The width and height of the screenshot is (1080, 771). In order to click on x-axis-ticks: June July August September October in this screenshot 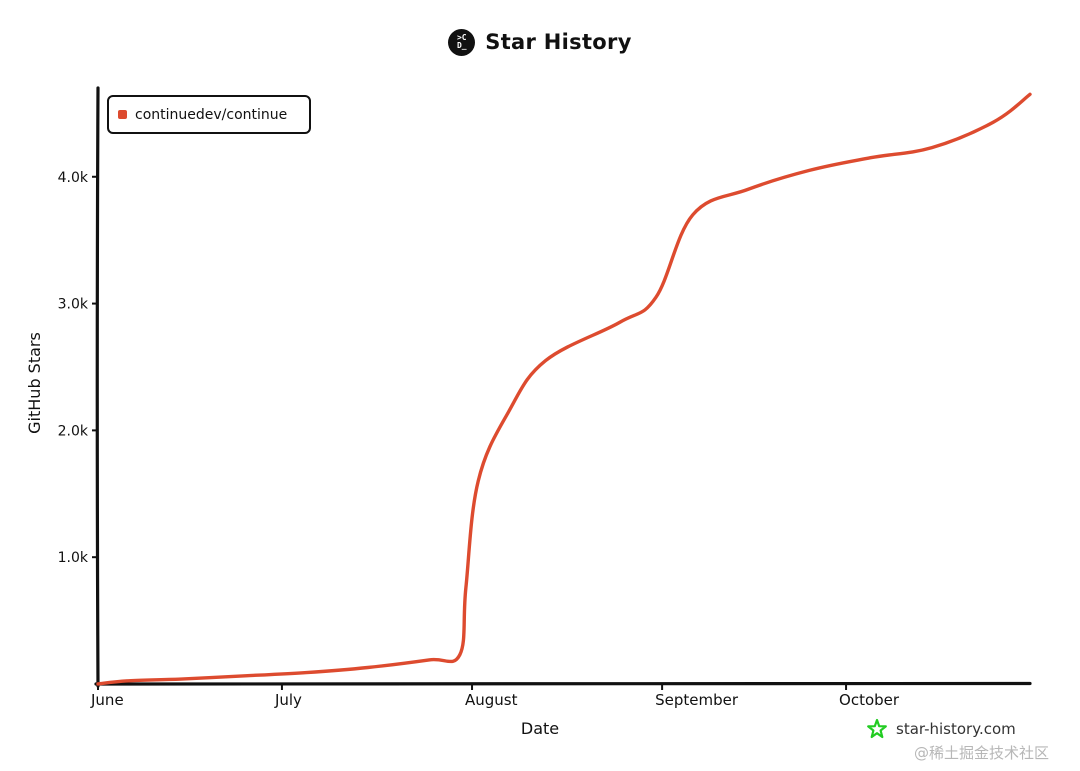, I will do `click(495, 696)`.